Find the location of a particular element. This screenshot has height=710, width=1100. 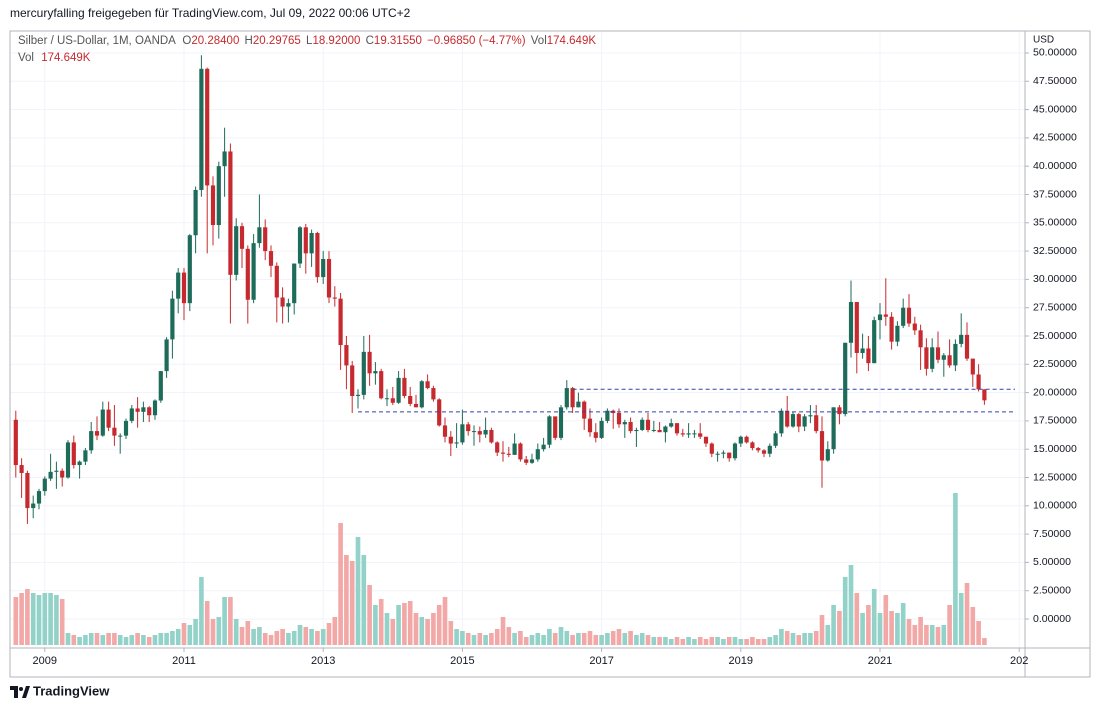

volume-label: Vol is located at coordinates (539, 41).